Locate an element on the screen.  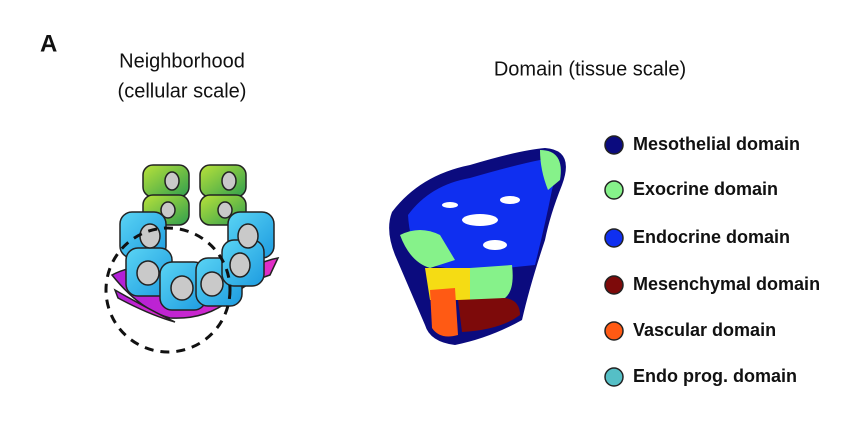
legend-label: Endo prog. domain is located at coordinates (715, 376).